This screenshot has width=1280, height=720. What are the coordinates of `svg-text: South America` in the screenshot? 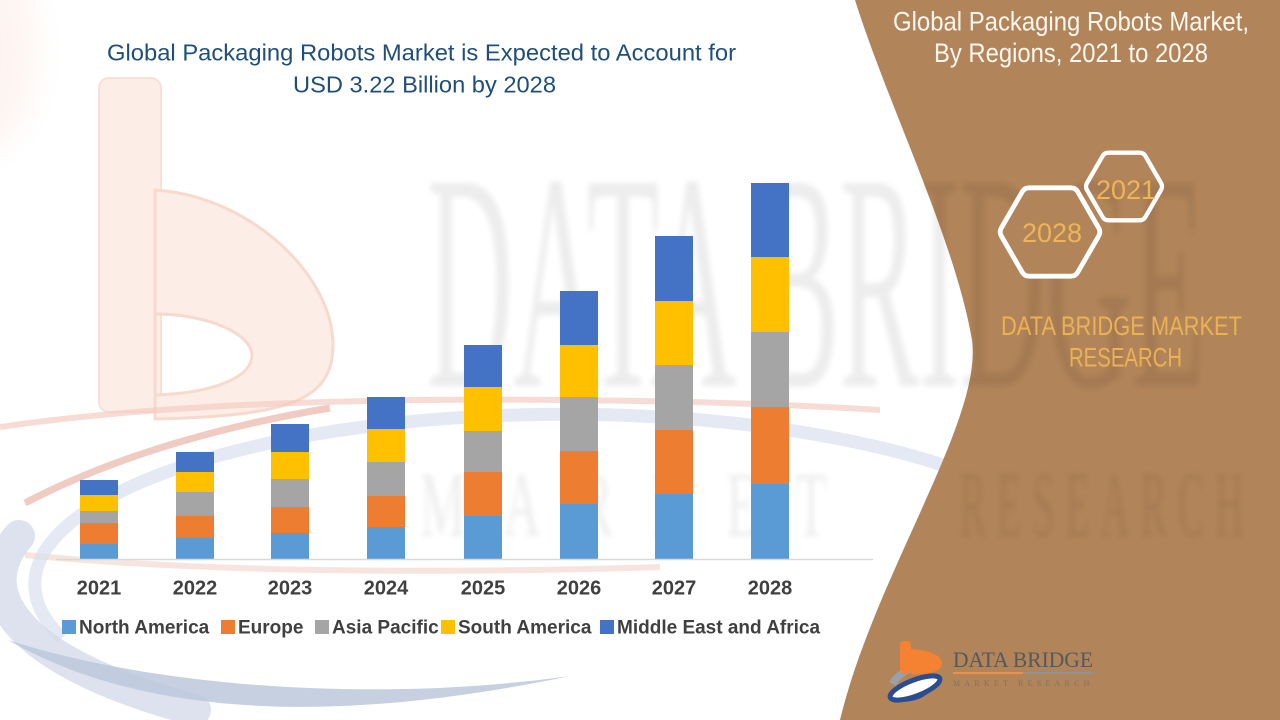 It's located at (525, 628).